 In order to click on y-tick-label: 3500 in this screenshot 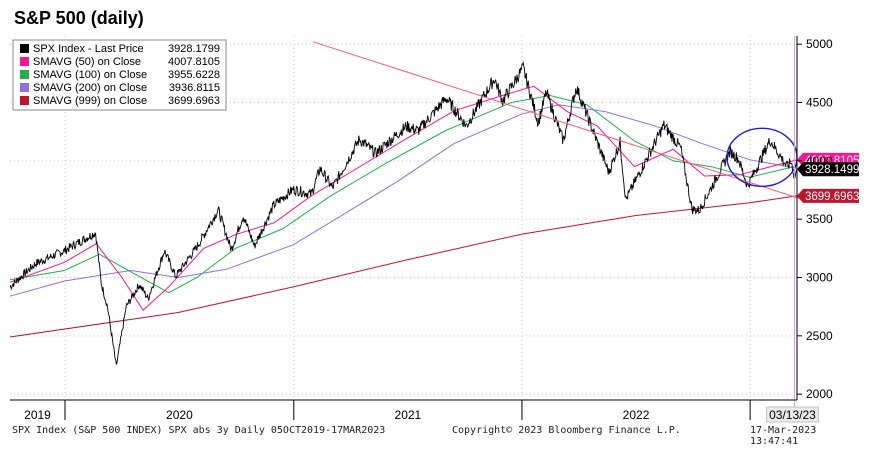, I will do `click(819, 219)`.